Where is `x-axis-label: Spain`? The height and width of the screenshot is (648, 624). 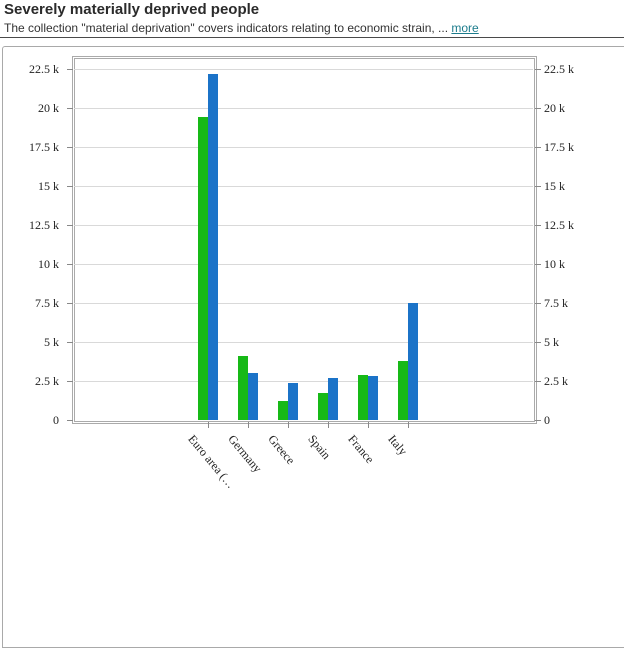 x-axis-label: Spain is located at coordinates (319, 447).